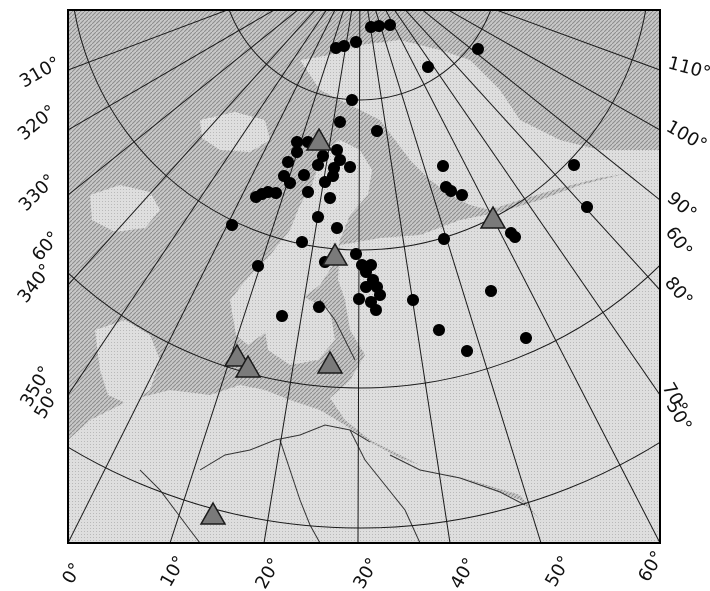 The image size is (710, 591). What do you see at coordinates (366, 572) in the screenshot?
I see `bottom-label-30: 30°` at bounding box center [366, 572].